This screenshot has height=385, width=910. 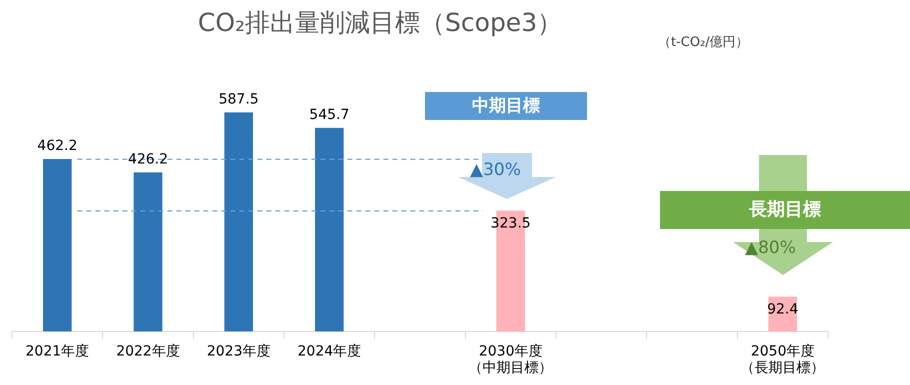 What do you see at coordinates (238, 99) in the screenshot?
I see `data-label: 587.5` at bounding box center [238, 99].